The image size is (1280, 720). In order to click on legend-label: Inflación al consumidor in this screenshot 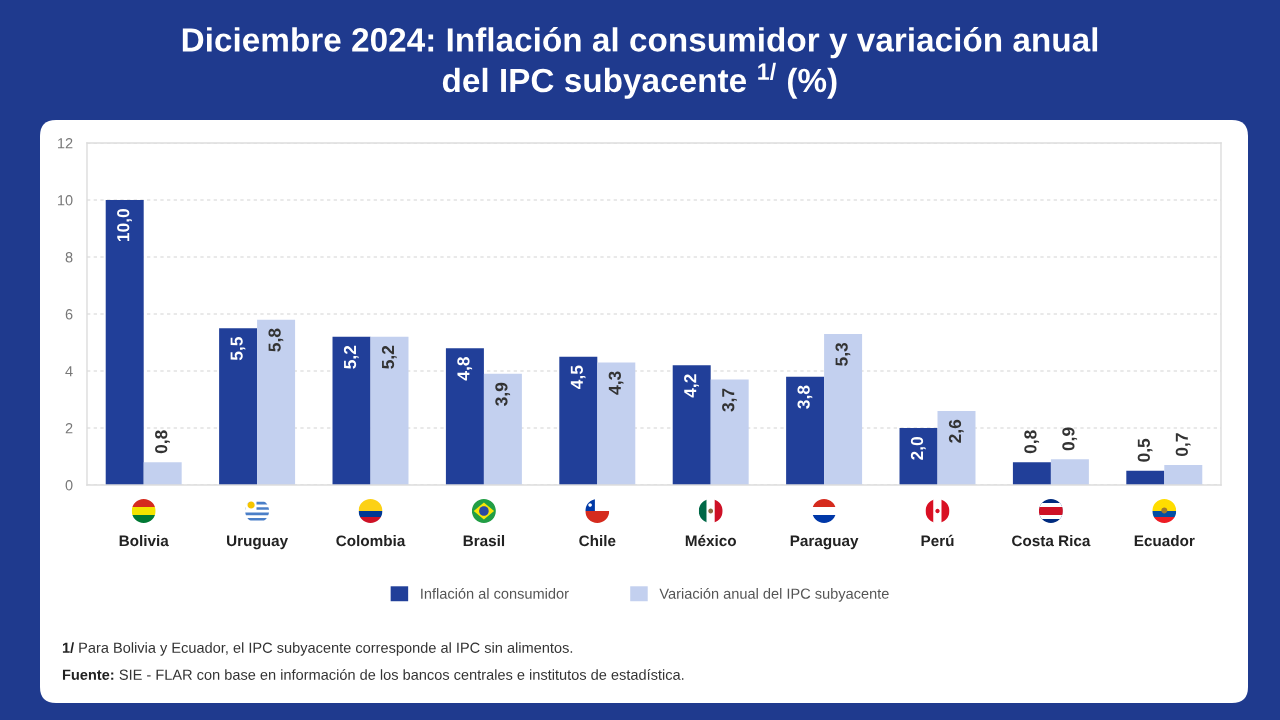, I will do `click(495, 593)`.